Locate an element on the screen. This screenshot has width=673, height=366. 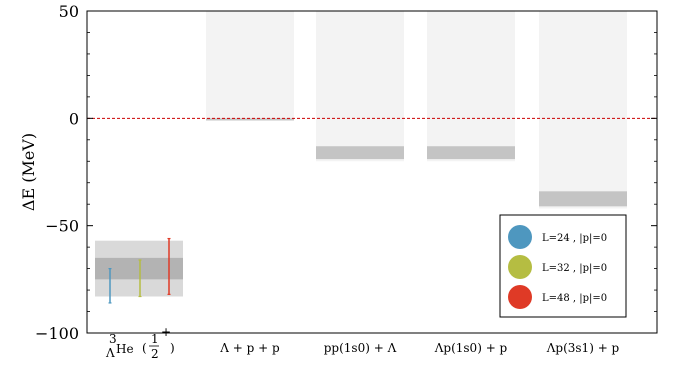
x-tick-label-lpp: Λ + p + p is located at coordinates (249, 348).